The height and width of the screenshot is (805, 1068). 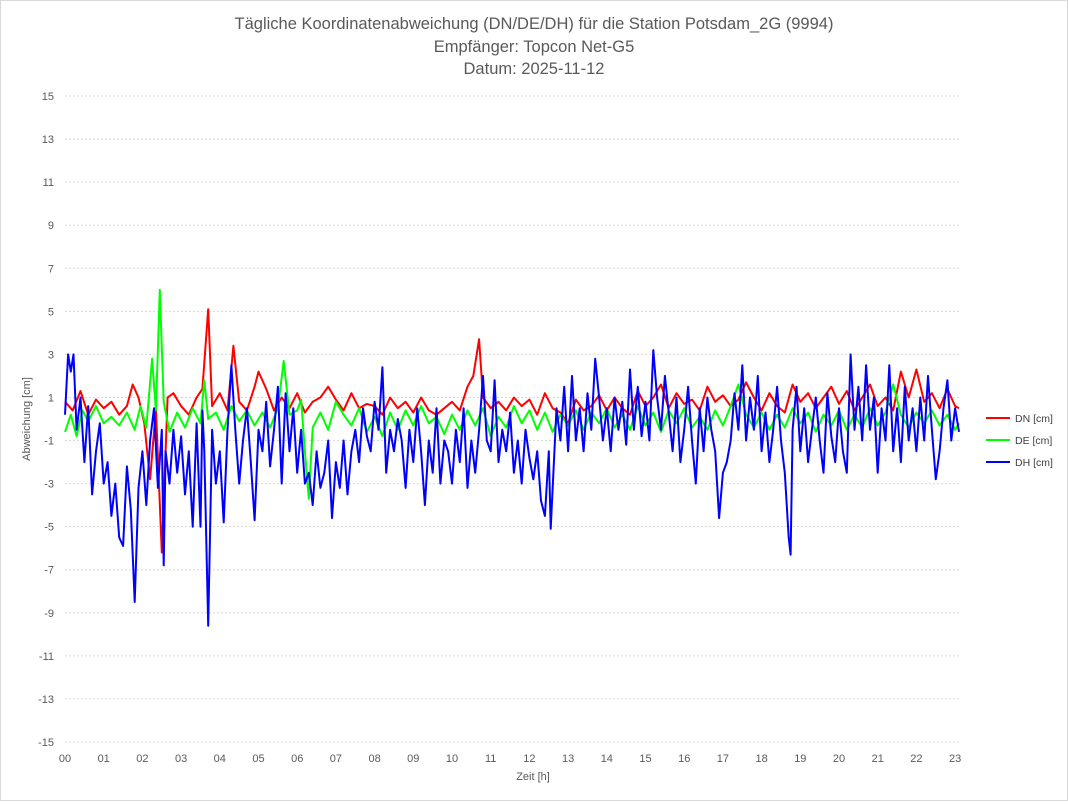 What do you see at coordinates (374, 759) in the screenshot?
I see `x-tick-label: 08` at bounding box center [374, 759].